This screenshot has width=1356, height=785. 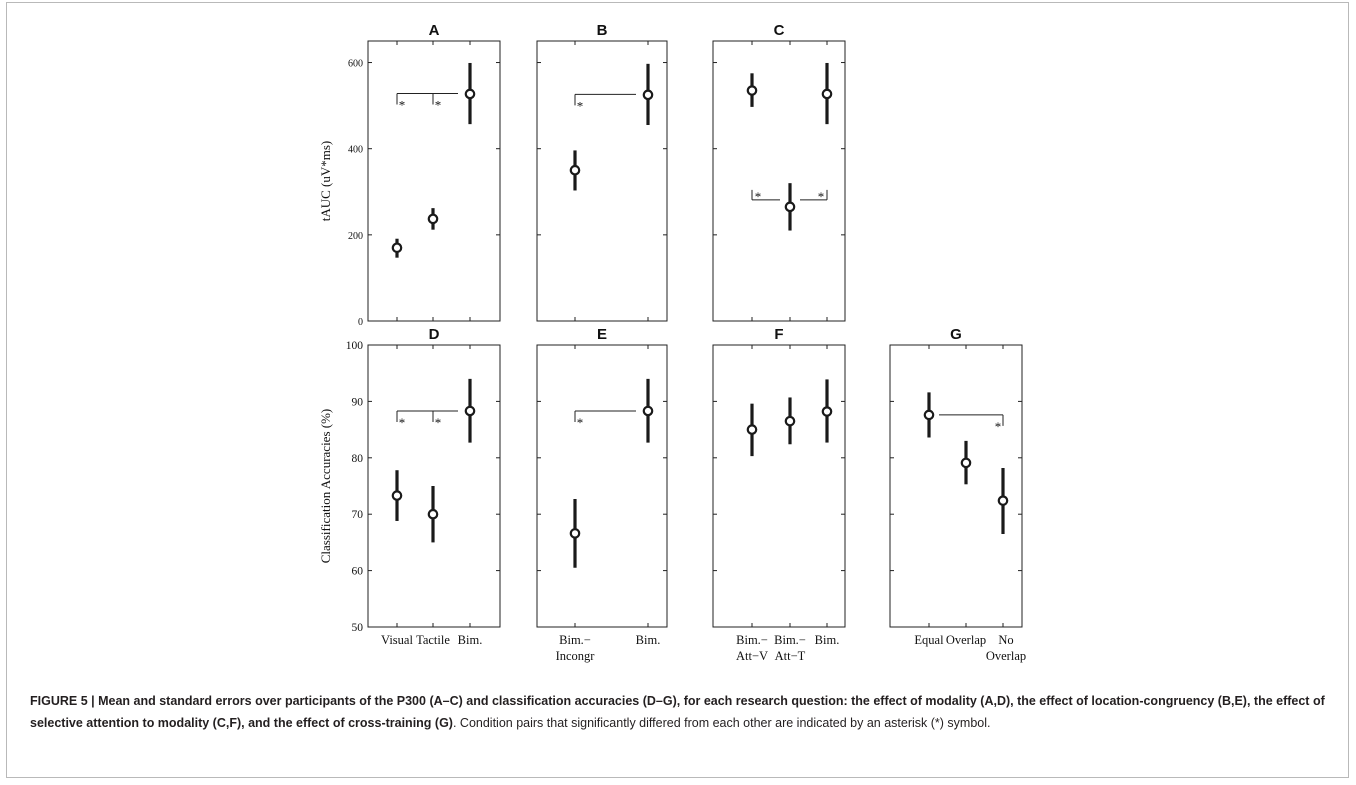 What do you see at coordinates (790, 648) in the screenshot?
I see `x-tick-label: Bim.− Att−T` at bounding box center [790, 648].